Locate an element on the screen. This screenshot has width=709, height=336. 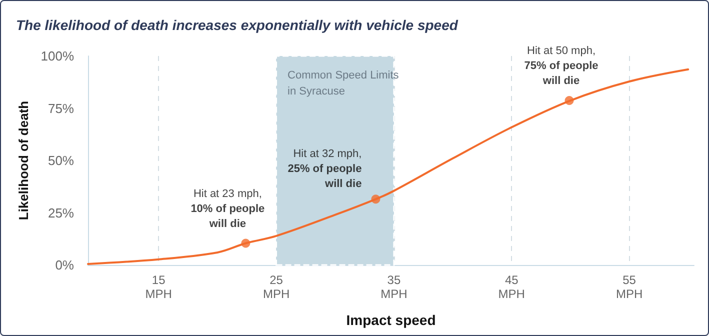
annotation: Hit at 32 mph, 25% of people will die is located at coordinates (325, 169).